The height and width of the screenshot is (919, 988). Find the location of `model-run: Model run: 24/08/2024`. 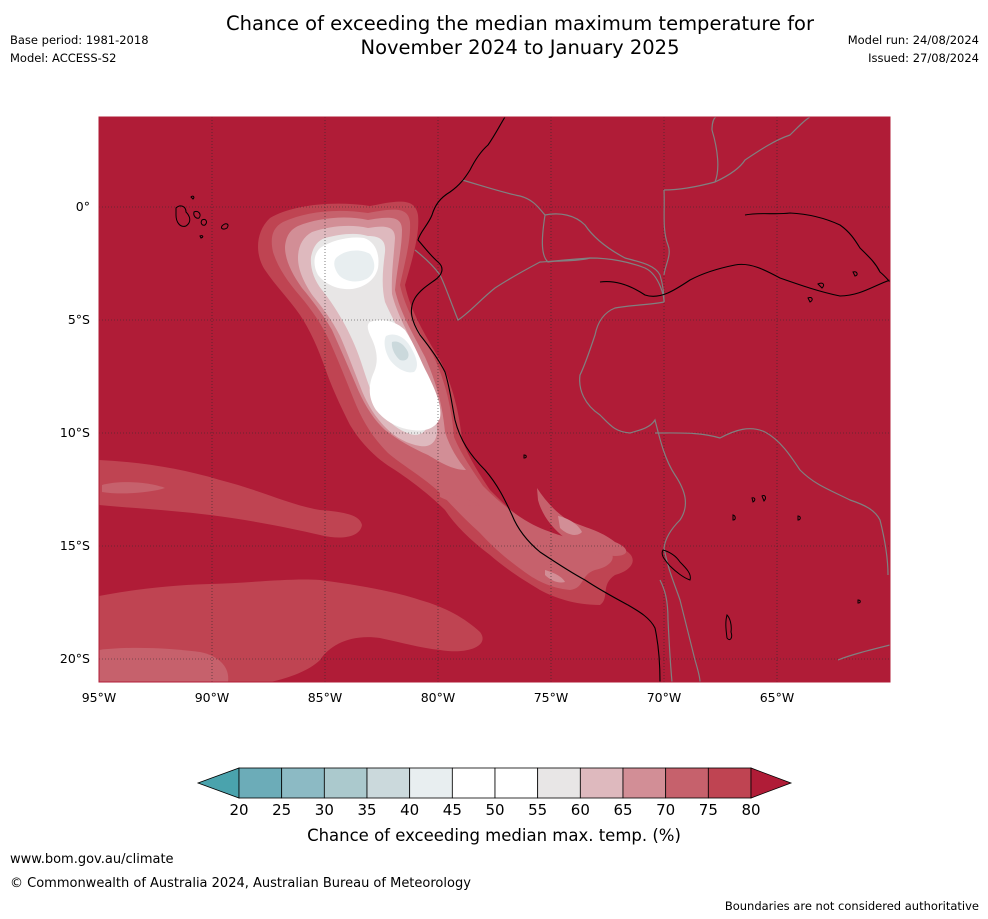

model-run: Model run: 24/08/2024 is located at coordinates (913, 40).